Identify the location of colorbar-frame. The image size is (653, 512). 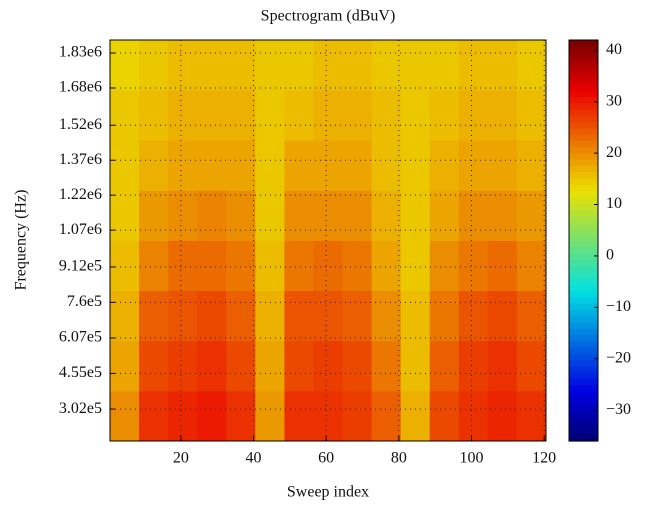
(583, 240).